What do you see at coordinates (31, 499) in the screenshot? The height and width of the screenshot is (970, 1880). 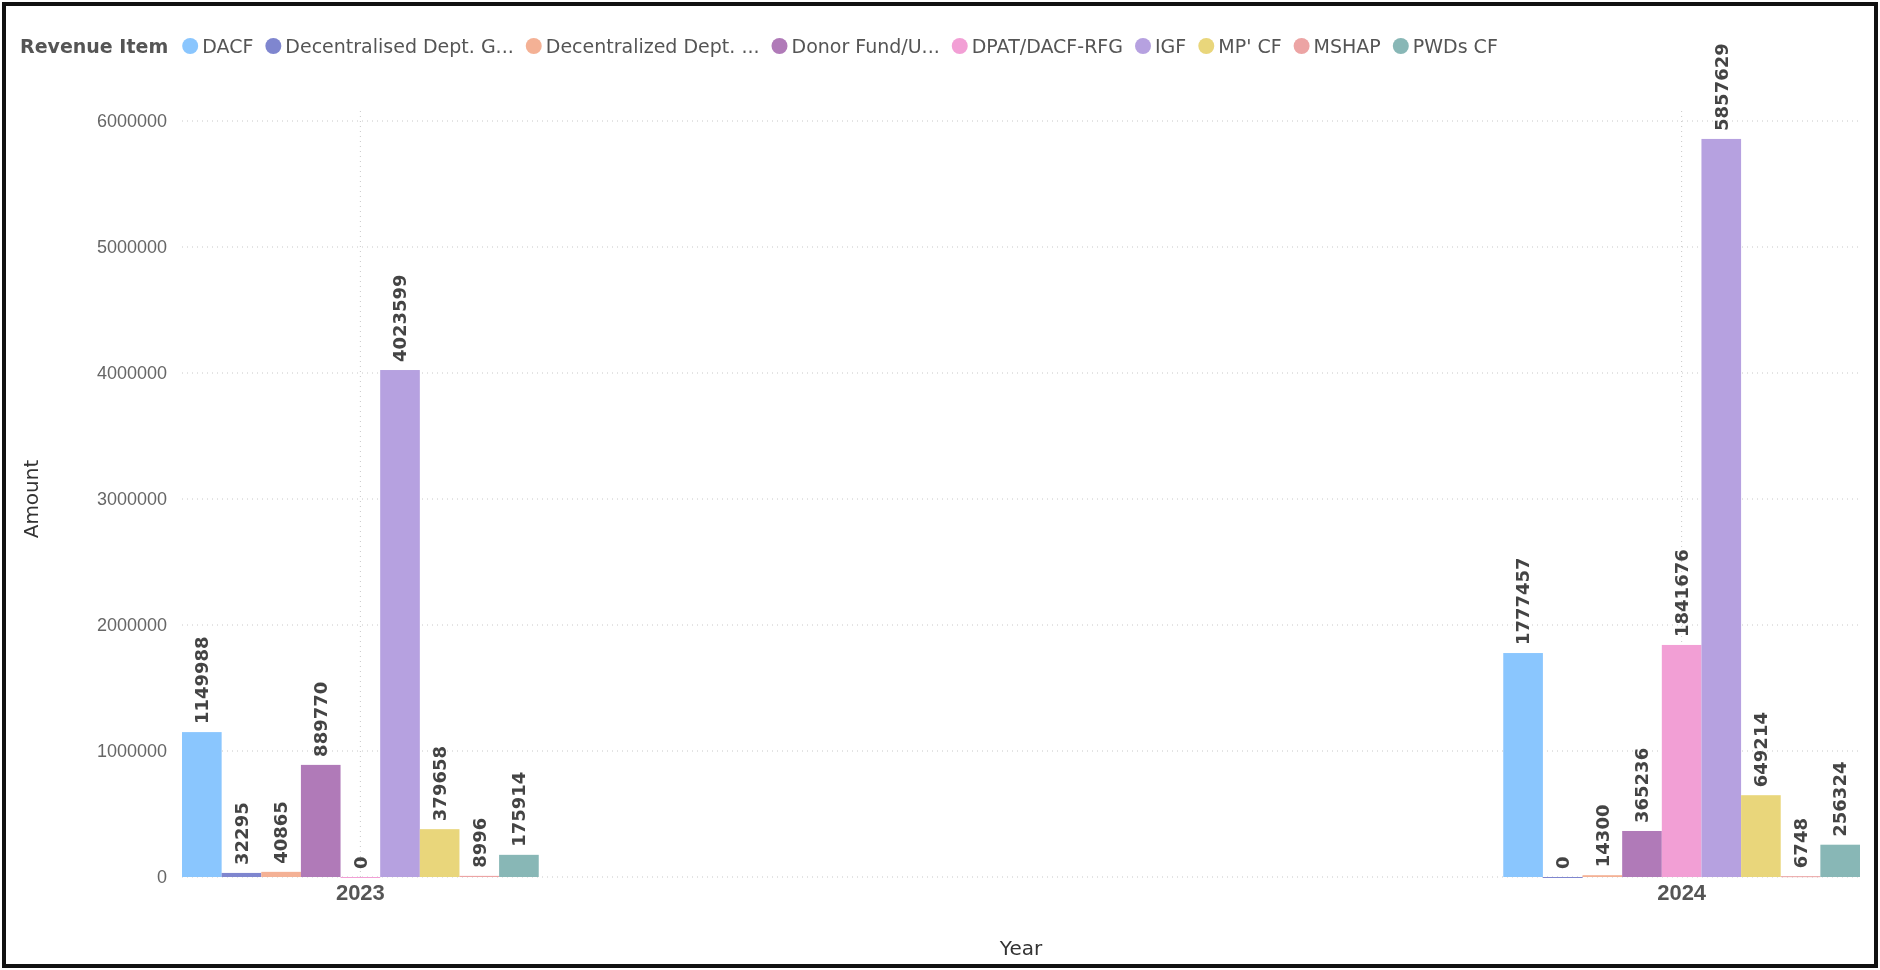 I see `y-axis-title: Amount` at bounding box center [31, 499].